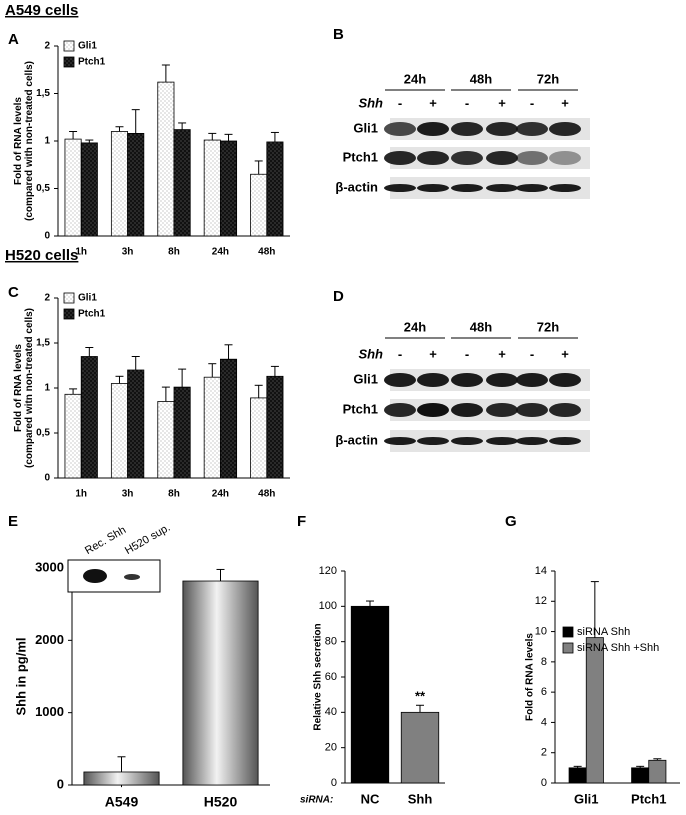 This screenshot has height=815, width=686. What do you see at coordinates (331, 642) in the screenshot?
I see `y-tick-label: 80` at bounding box center [331, 642].